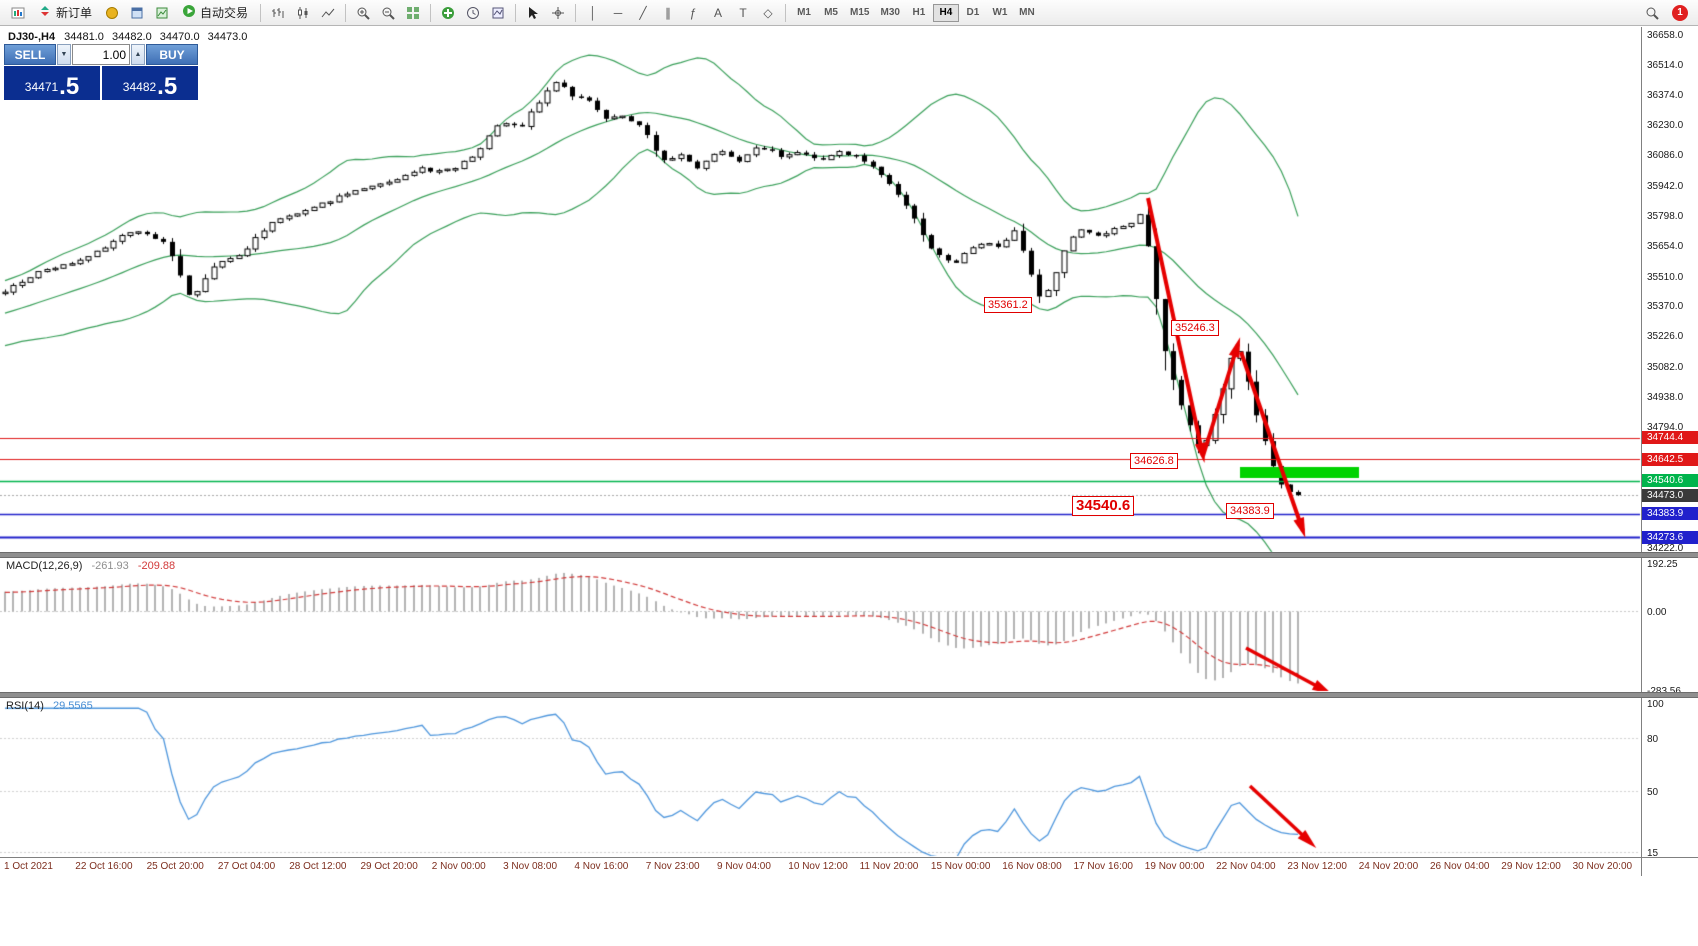 This screenshot has width=1698, height=946. Describe the element at coordinates (179, 37) in the screenshot. I see `bar-low: 34470.0` at that location.